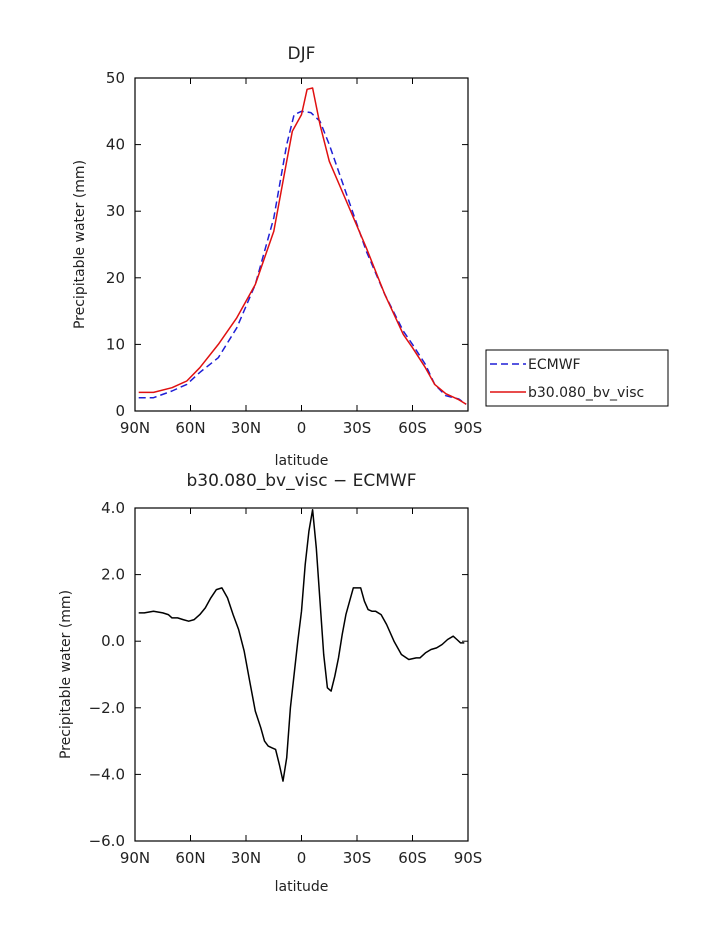 This screenshot has height=935, width=723. I want to click on bottom-y-axis-label: Precipitable water (mm), so click(66, 674).